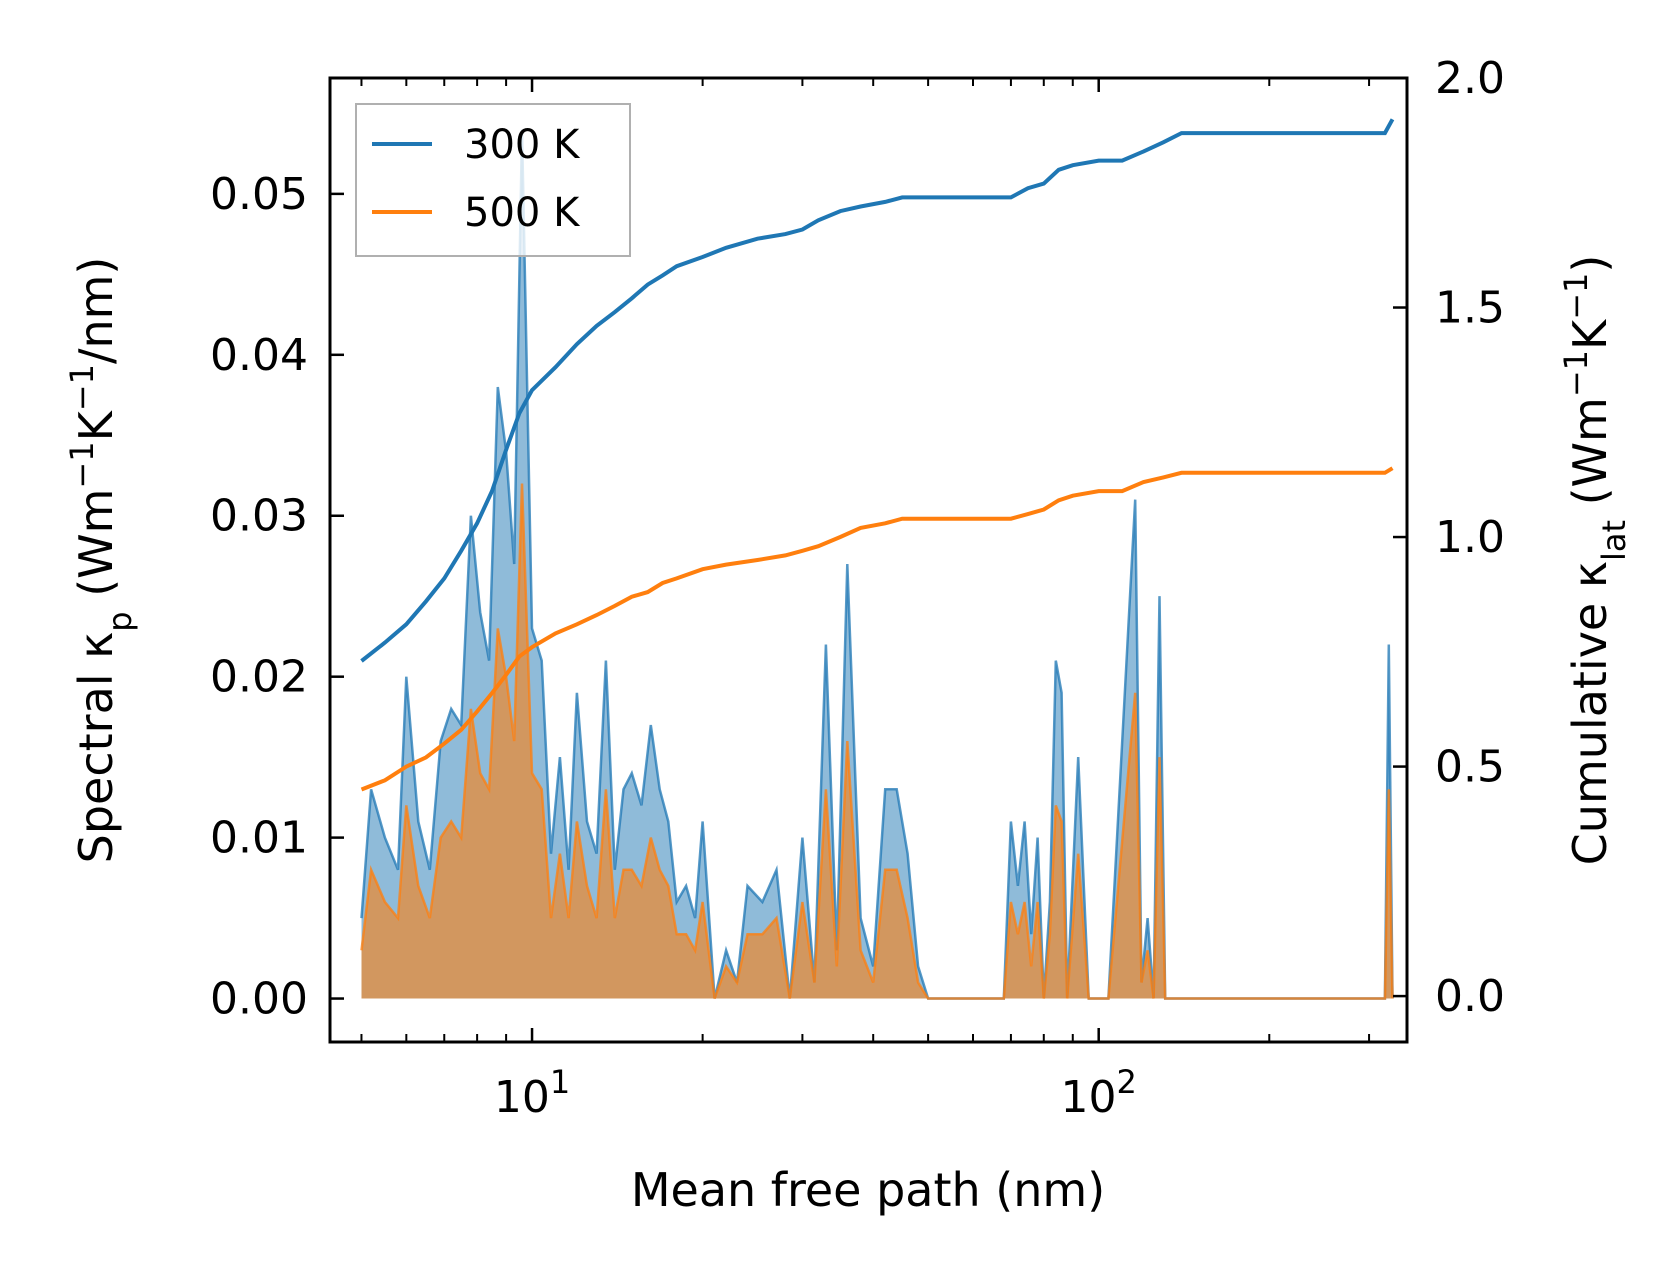 Image resolution: width=1679 pixels, height=1272 pixels. I want to click on legend-label-300k: 300 K, so click(522, 145).